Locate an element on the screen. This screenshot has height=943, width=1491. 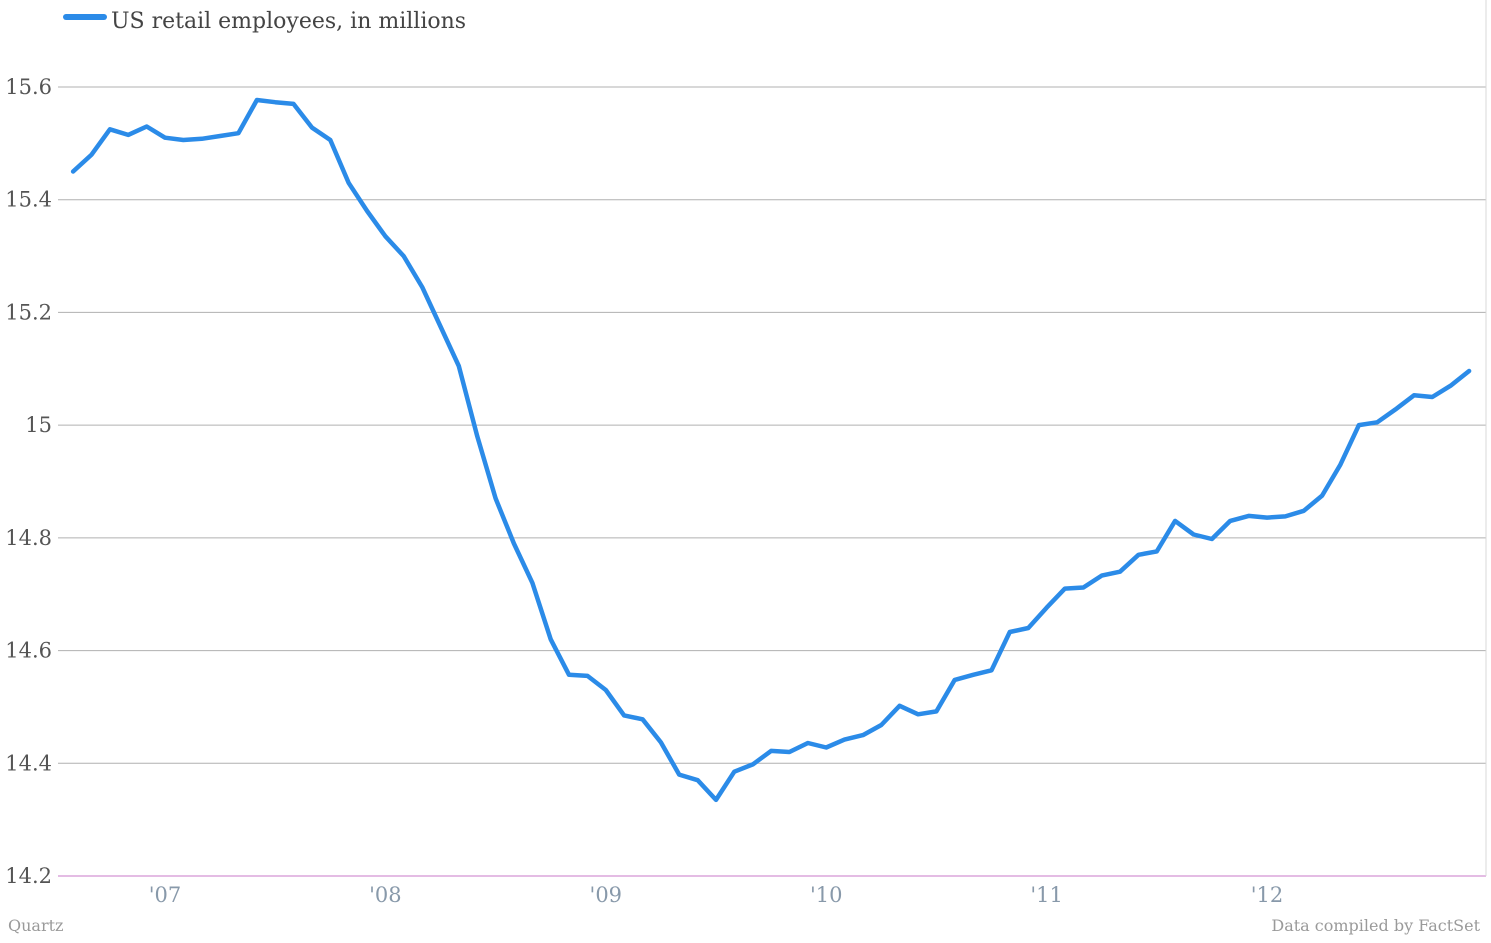
x-axis: '07 '08 '09 '10 '11 '12 is located at coordinates (716, 895).